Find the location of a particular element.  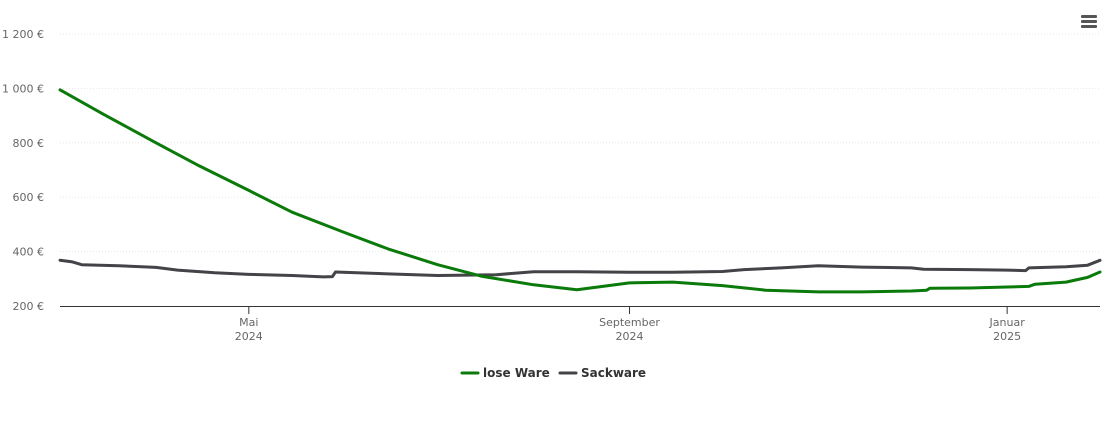

hamburger-menu-icon is located at coordinates (1089, 21).